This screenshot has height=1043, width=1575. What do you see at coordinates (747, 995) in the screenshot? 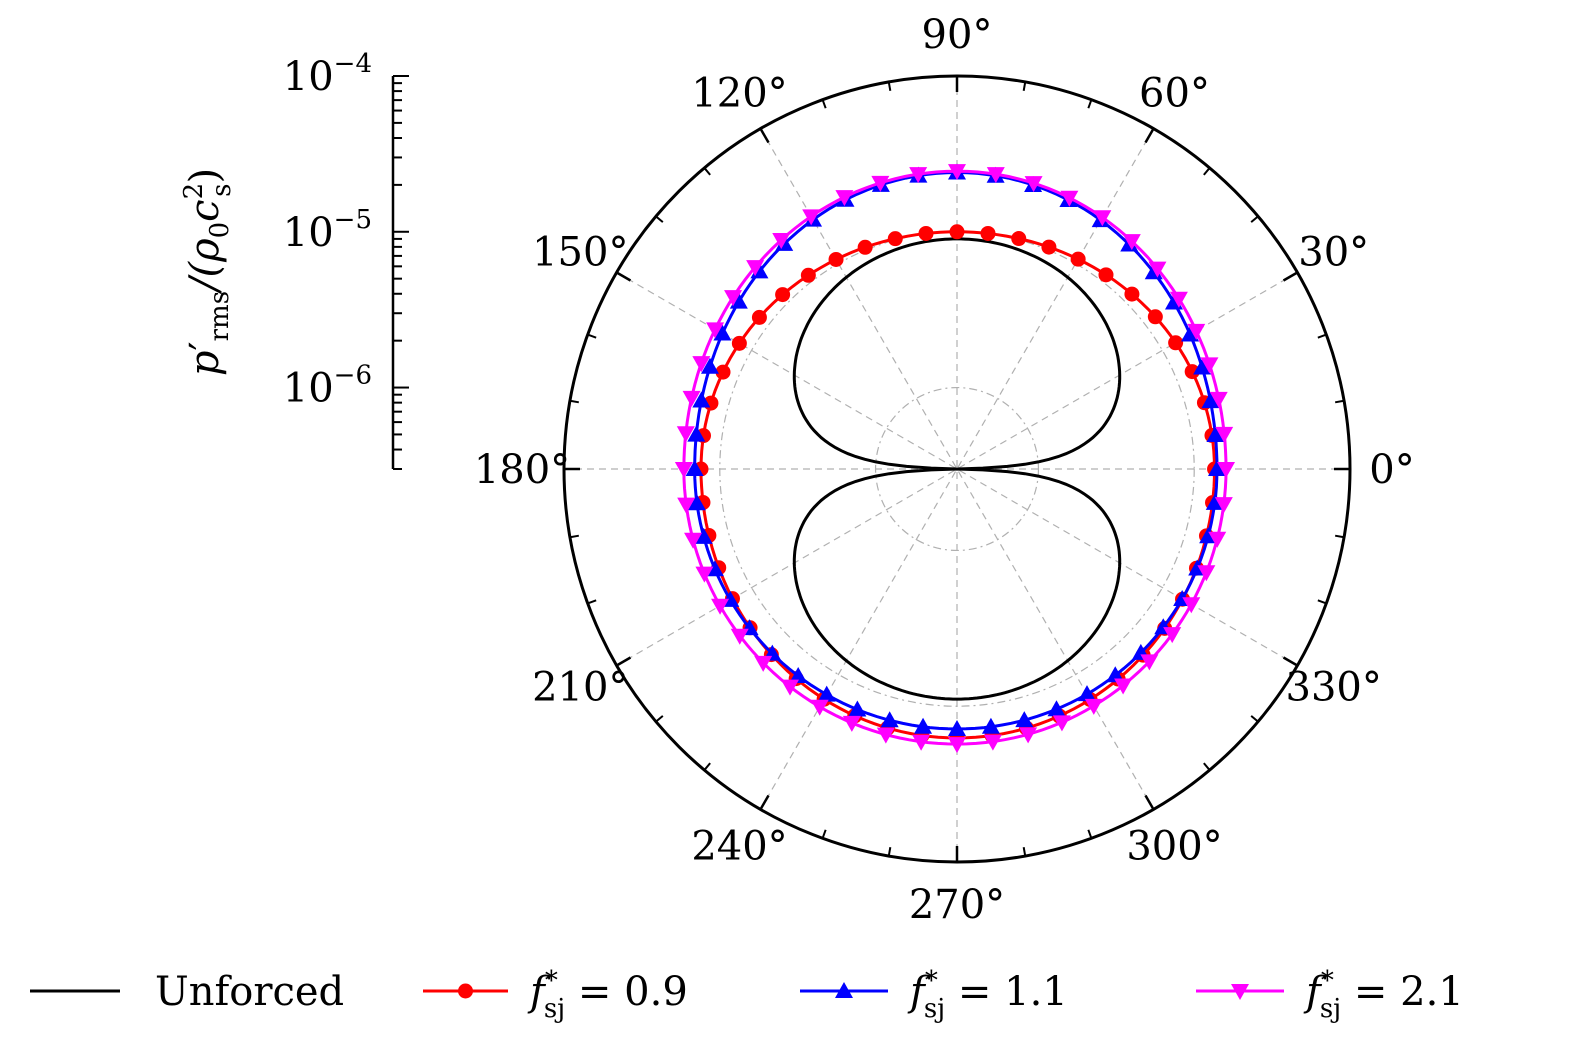
I see `legend: Unforced f* sj = 0.9 f* sj = 1.1 f* sj = 2.1` at bounding box center [747, 995].